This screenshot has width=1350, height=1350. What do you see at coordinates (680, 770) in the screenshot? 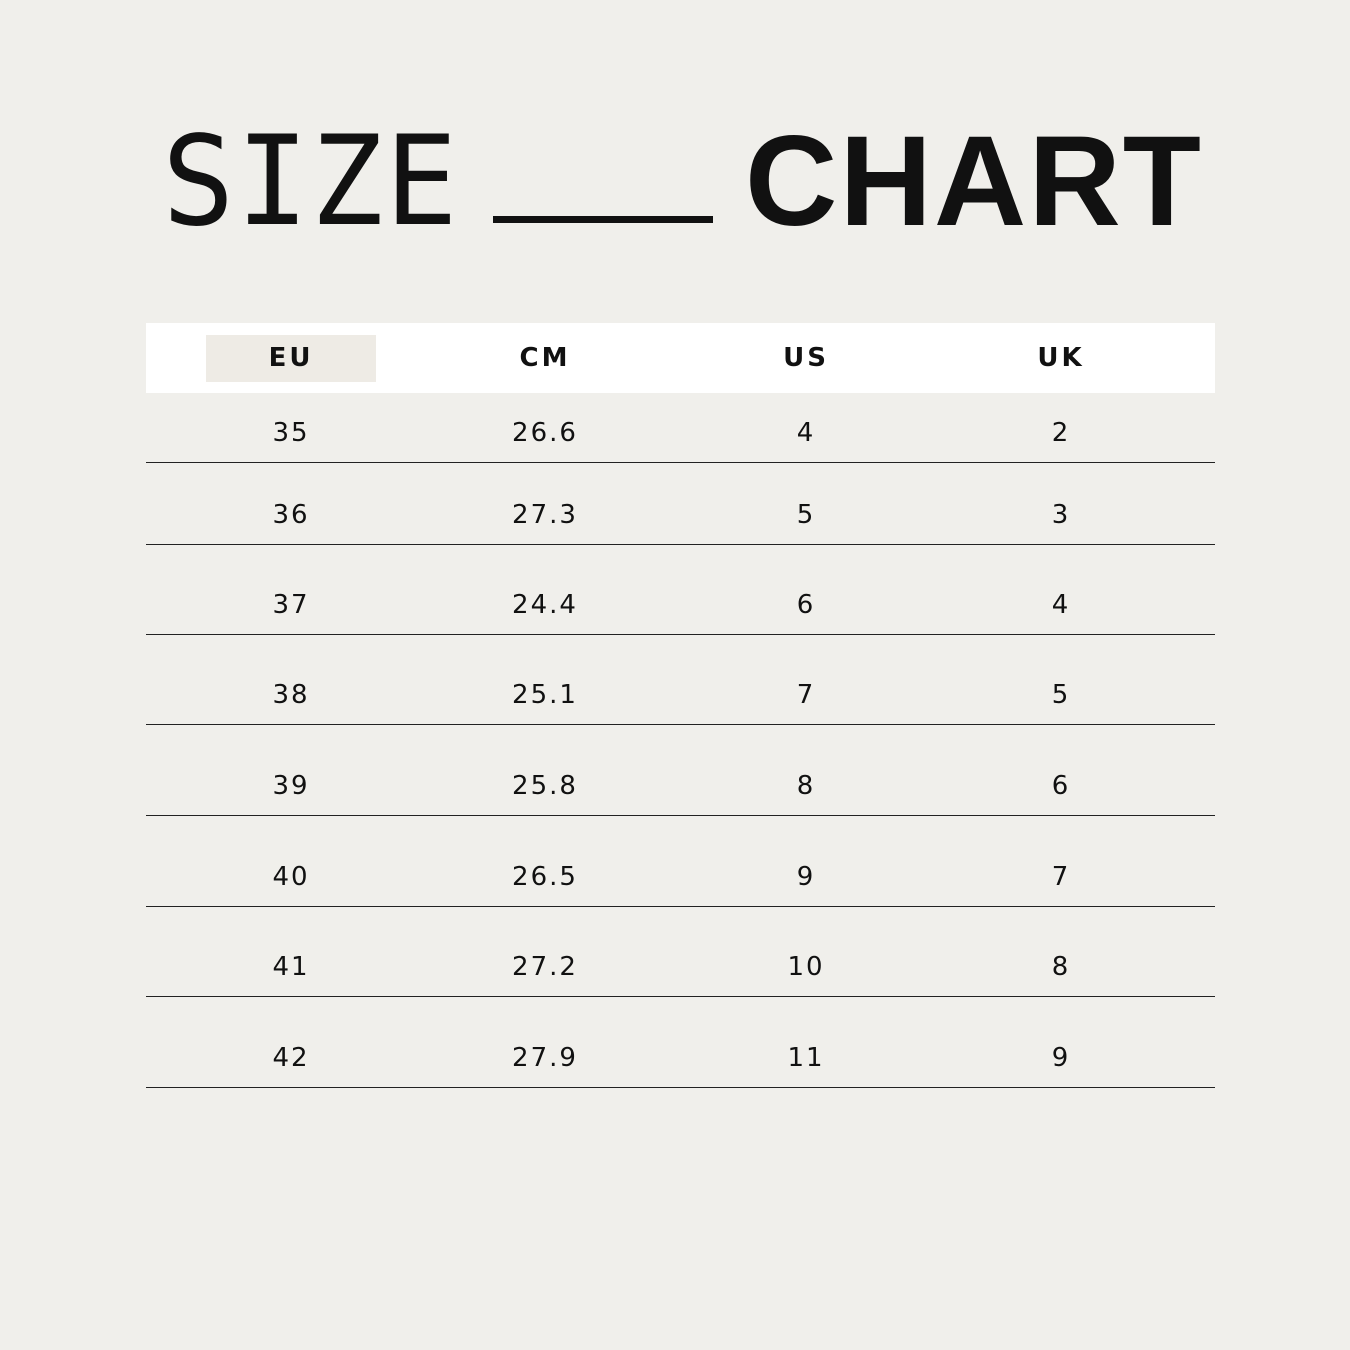
I see `table-row: 39 25.8 8 6` at bounding box center [680, 770].